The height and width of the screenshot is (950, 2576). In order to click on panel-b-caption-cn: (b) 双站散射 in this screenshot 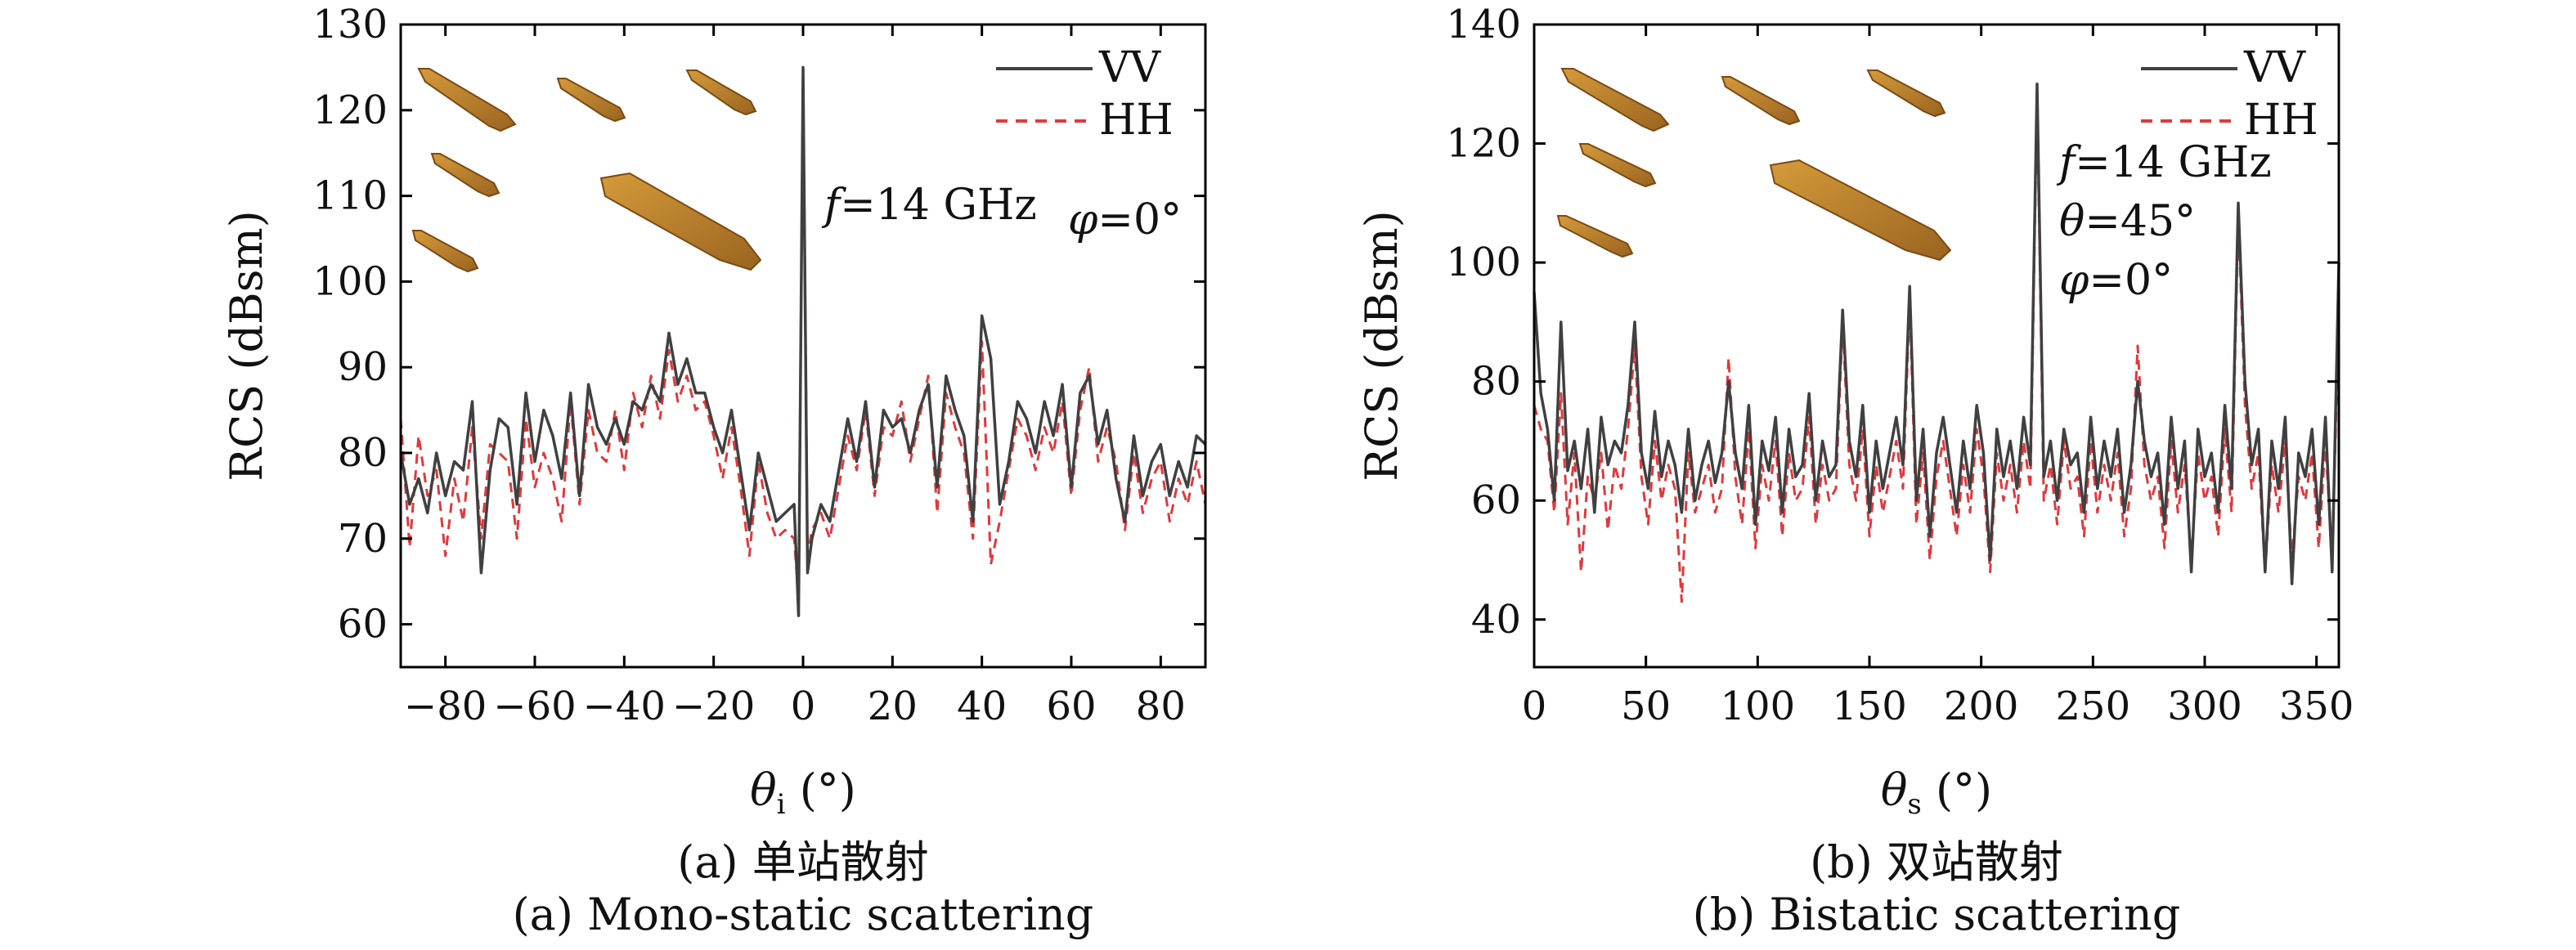, I will do `click(1937, 862)`.